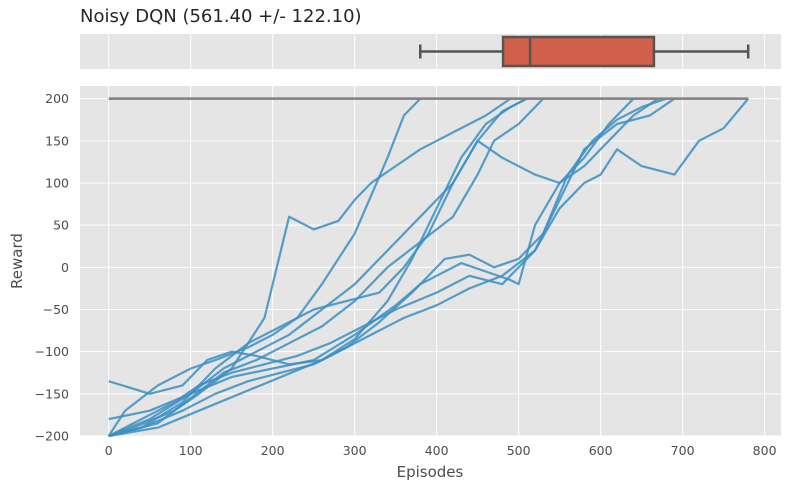 The height and width of the screenshot is (490, 789). I want to click on x-axis-label: Episodes, so click(430, 472).